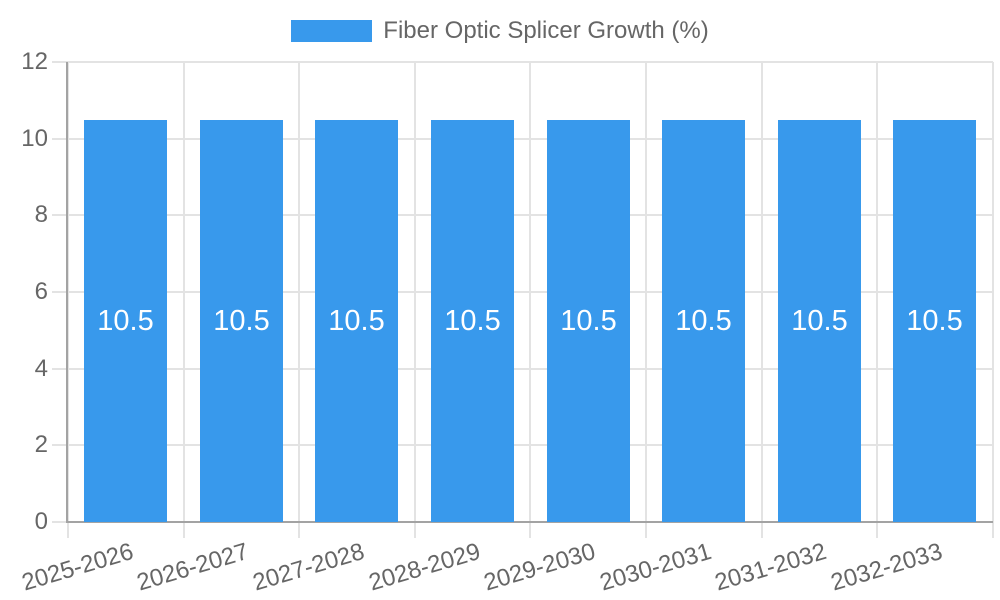 The height and width of the screenshot is (600, 1000). What do you see at coordinates (41, 368) in the screenshot?
I see `y-axis-label: 4` at bounding box center [41, 368].